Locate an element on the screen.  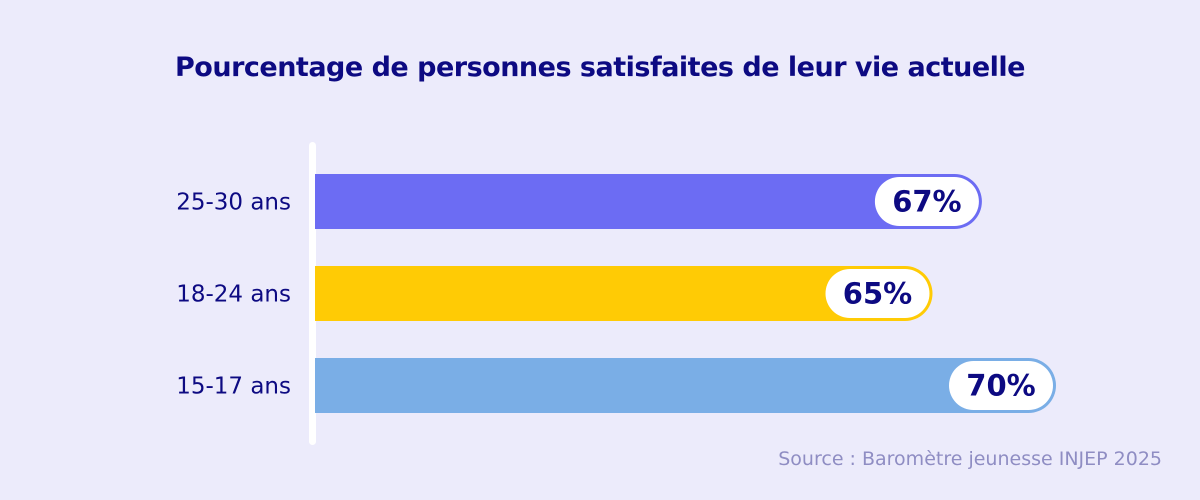
category-label: 25-30 ans is located at coordinates (233, 203).